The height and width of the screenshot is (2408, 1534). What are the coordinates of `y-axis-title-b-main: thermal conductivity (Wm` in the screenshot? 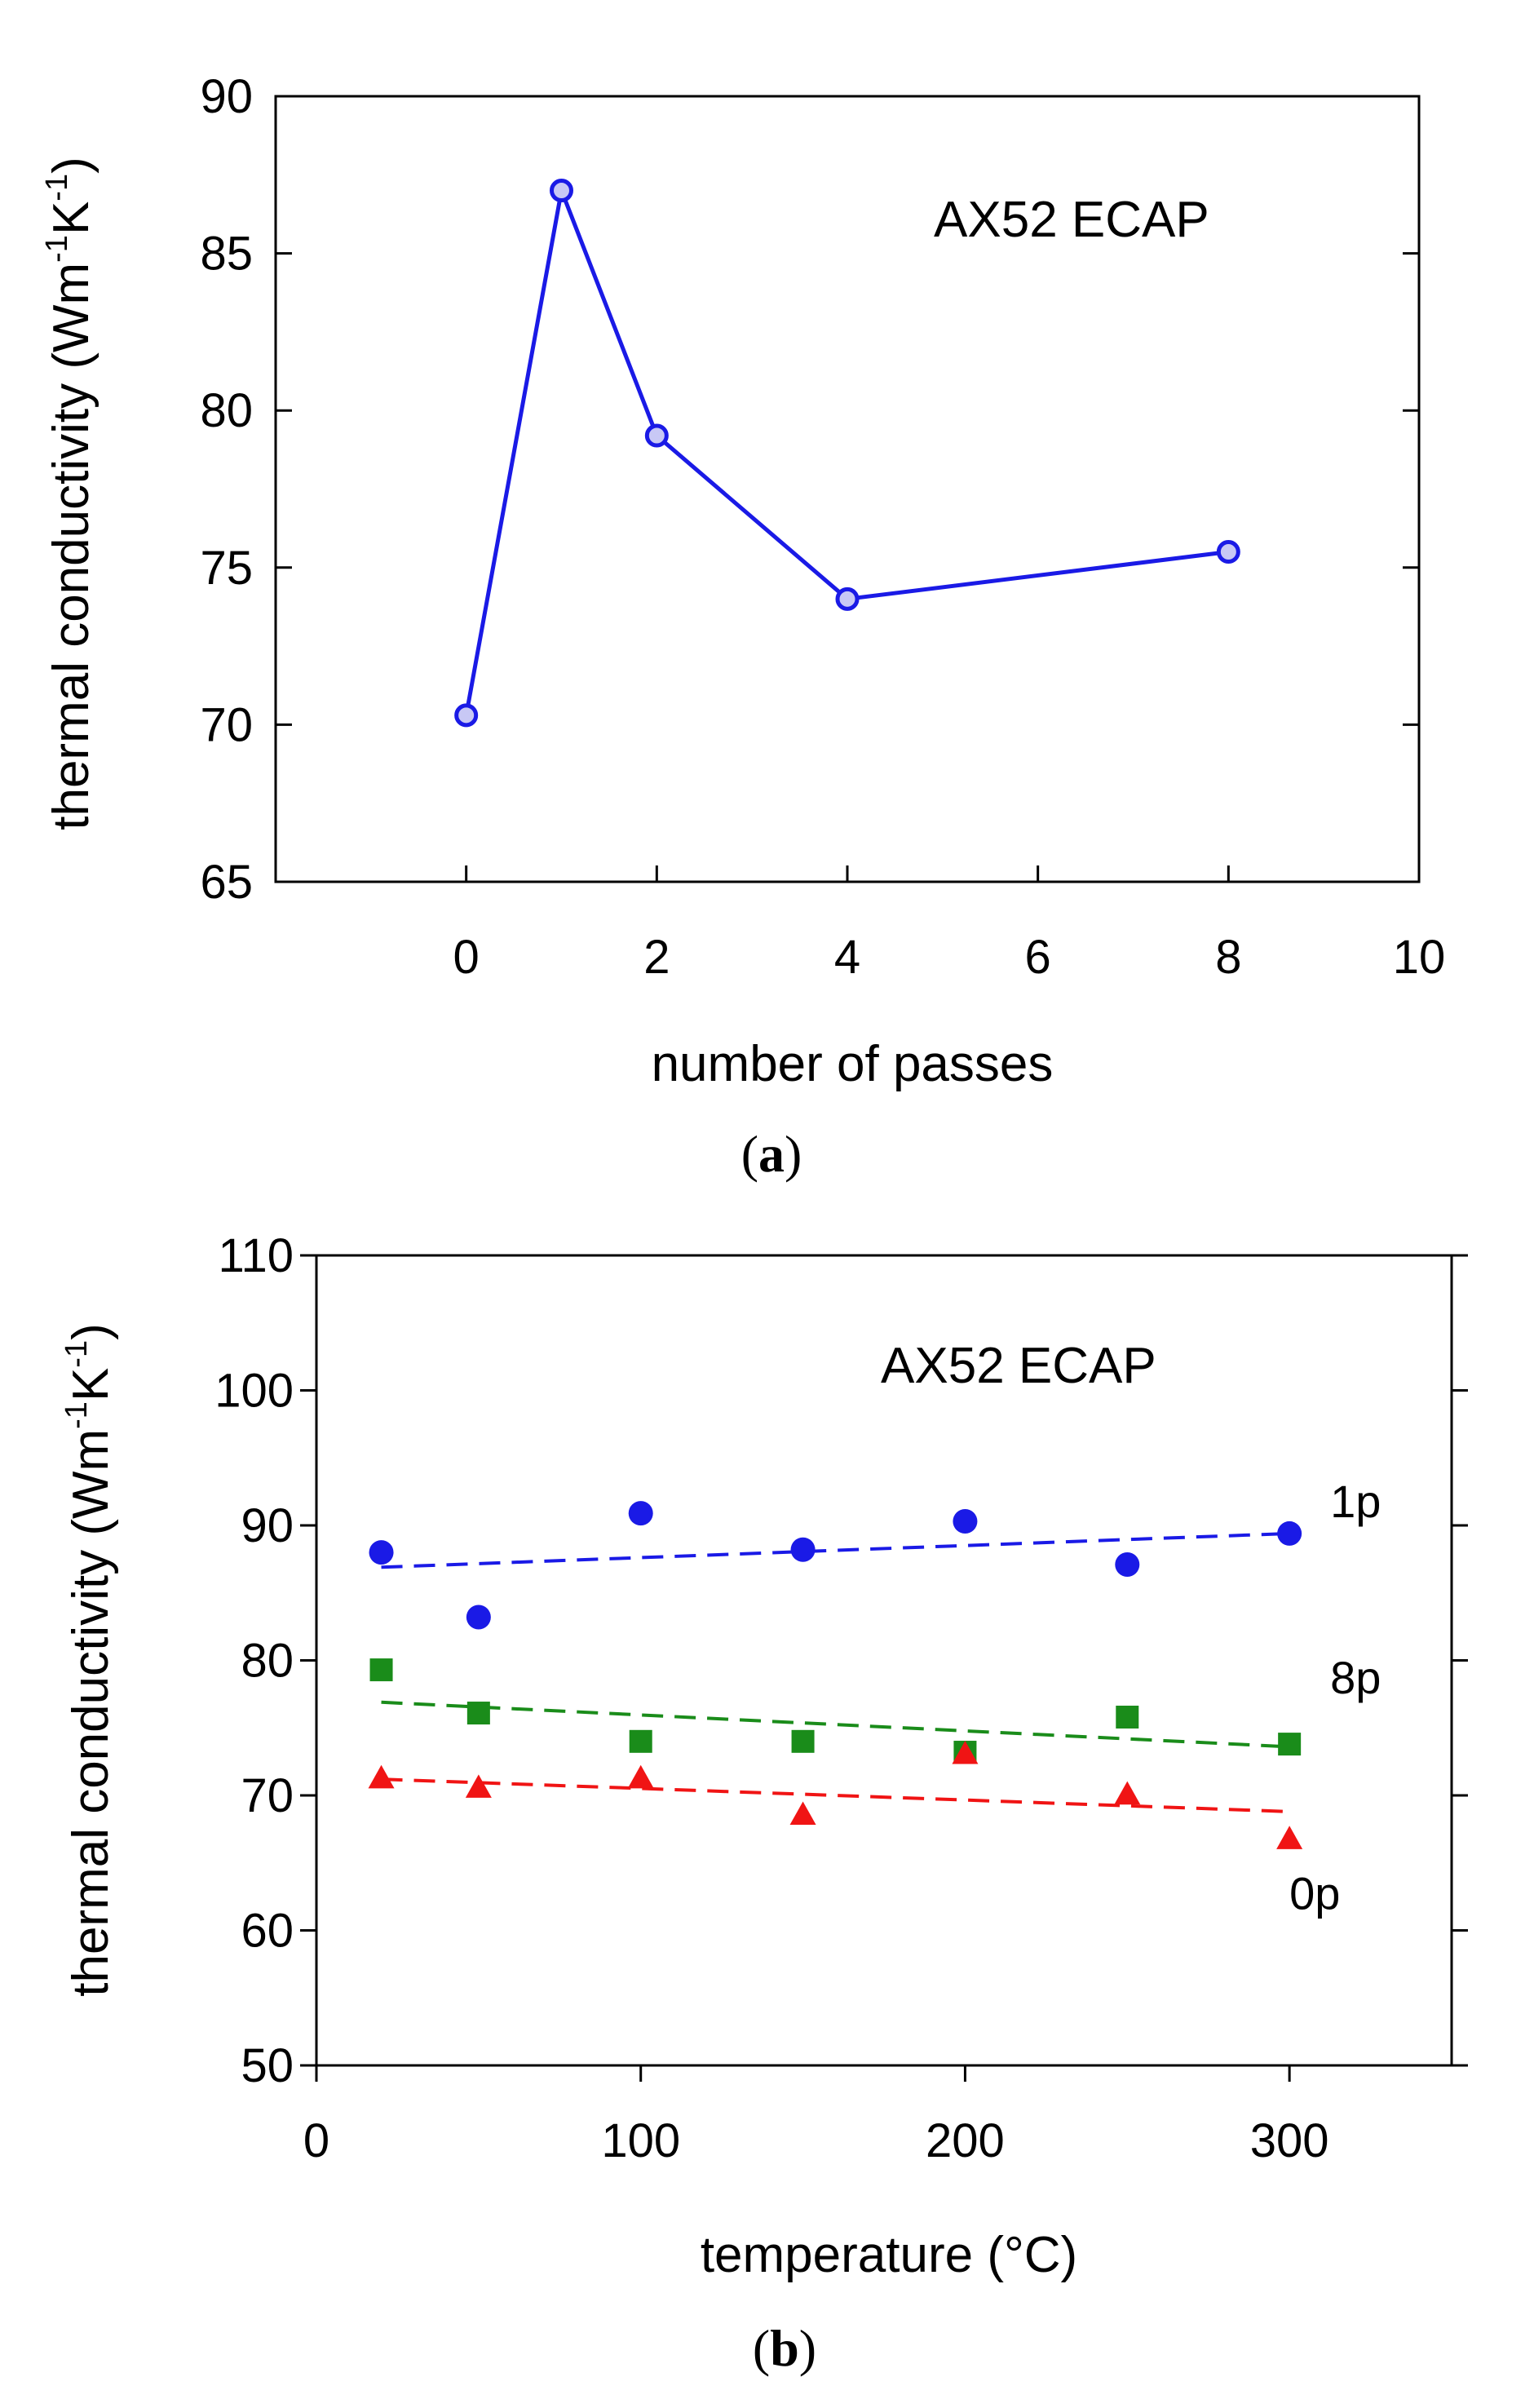 It's located at (91, 1713).